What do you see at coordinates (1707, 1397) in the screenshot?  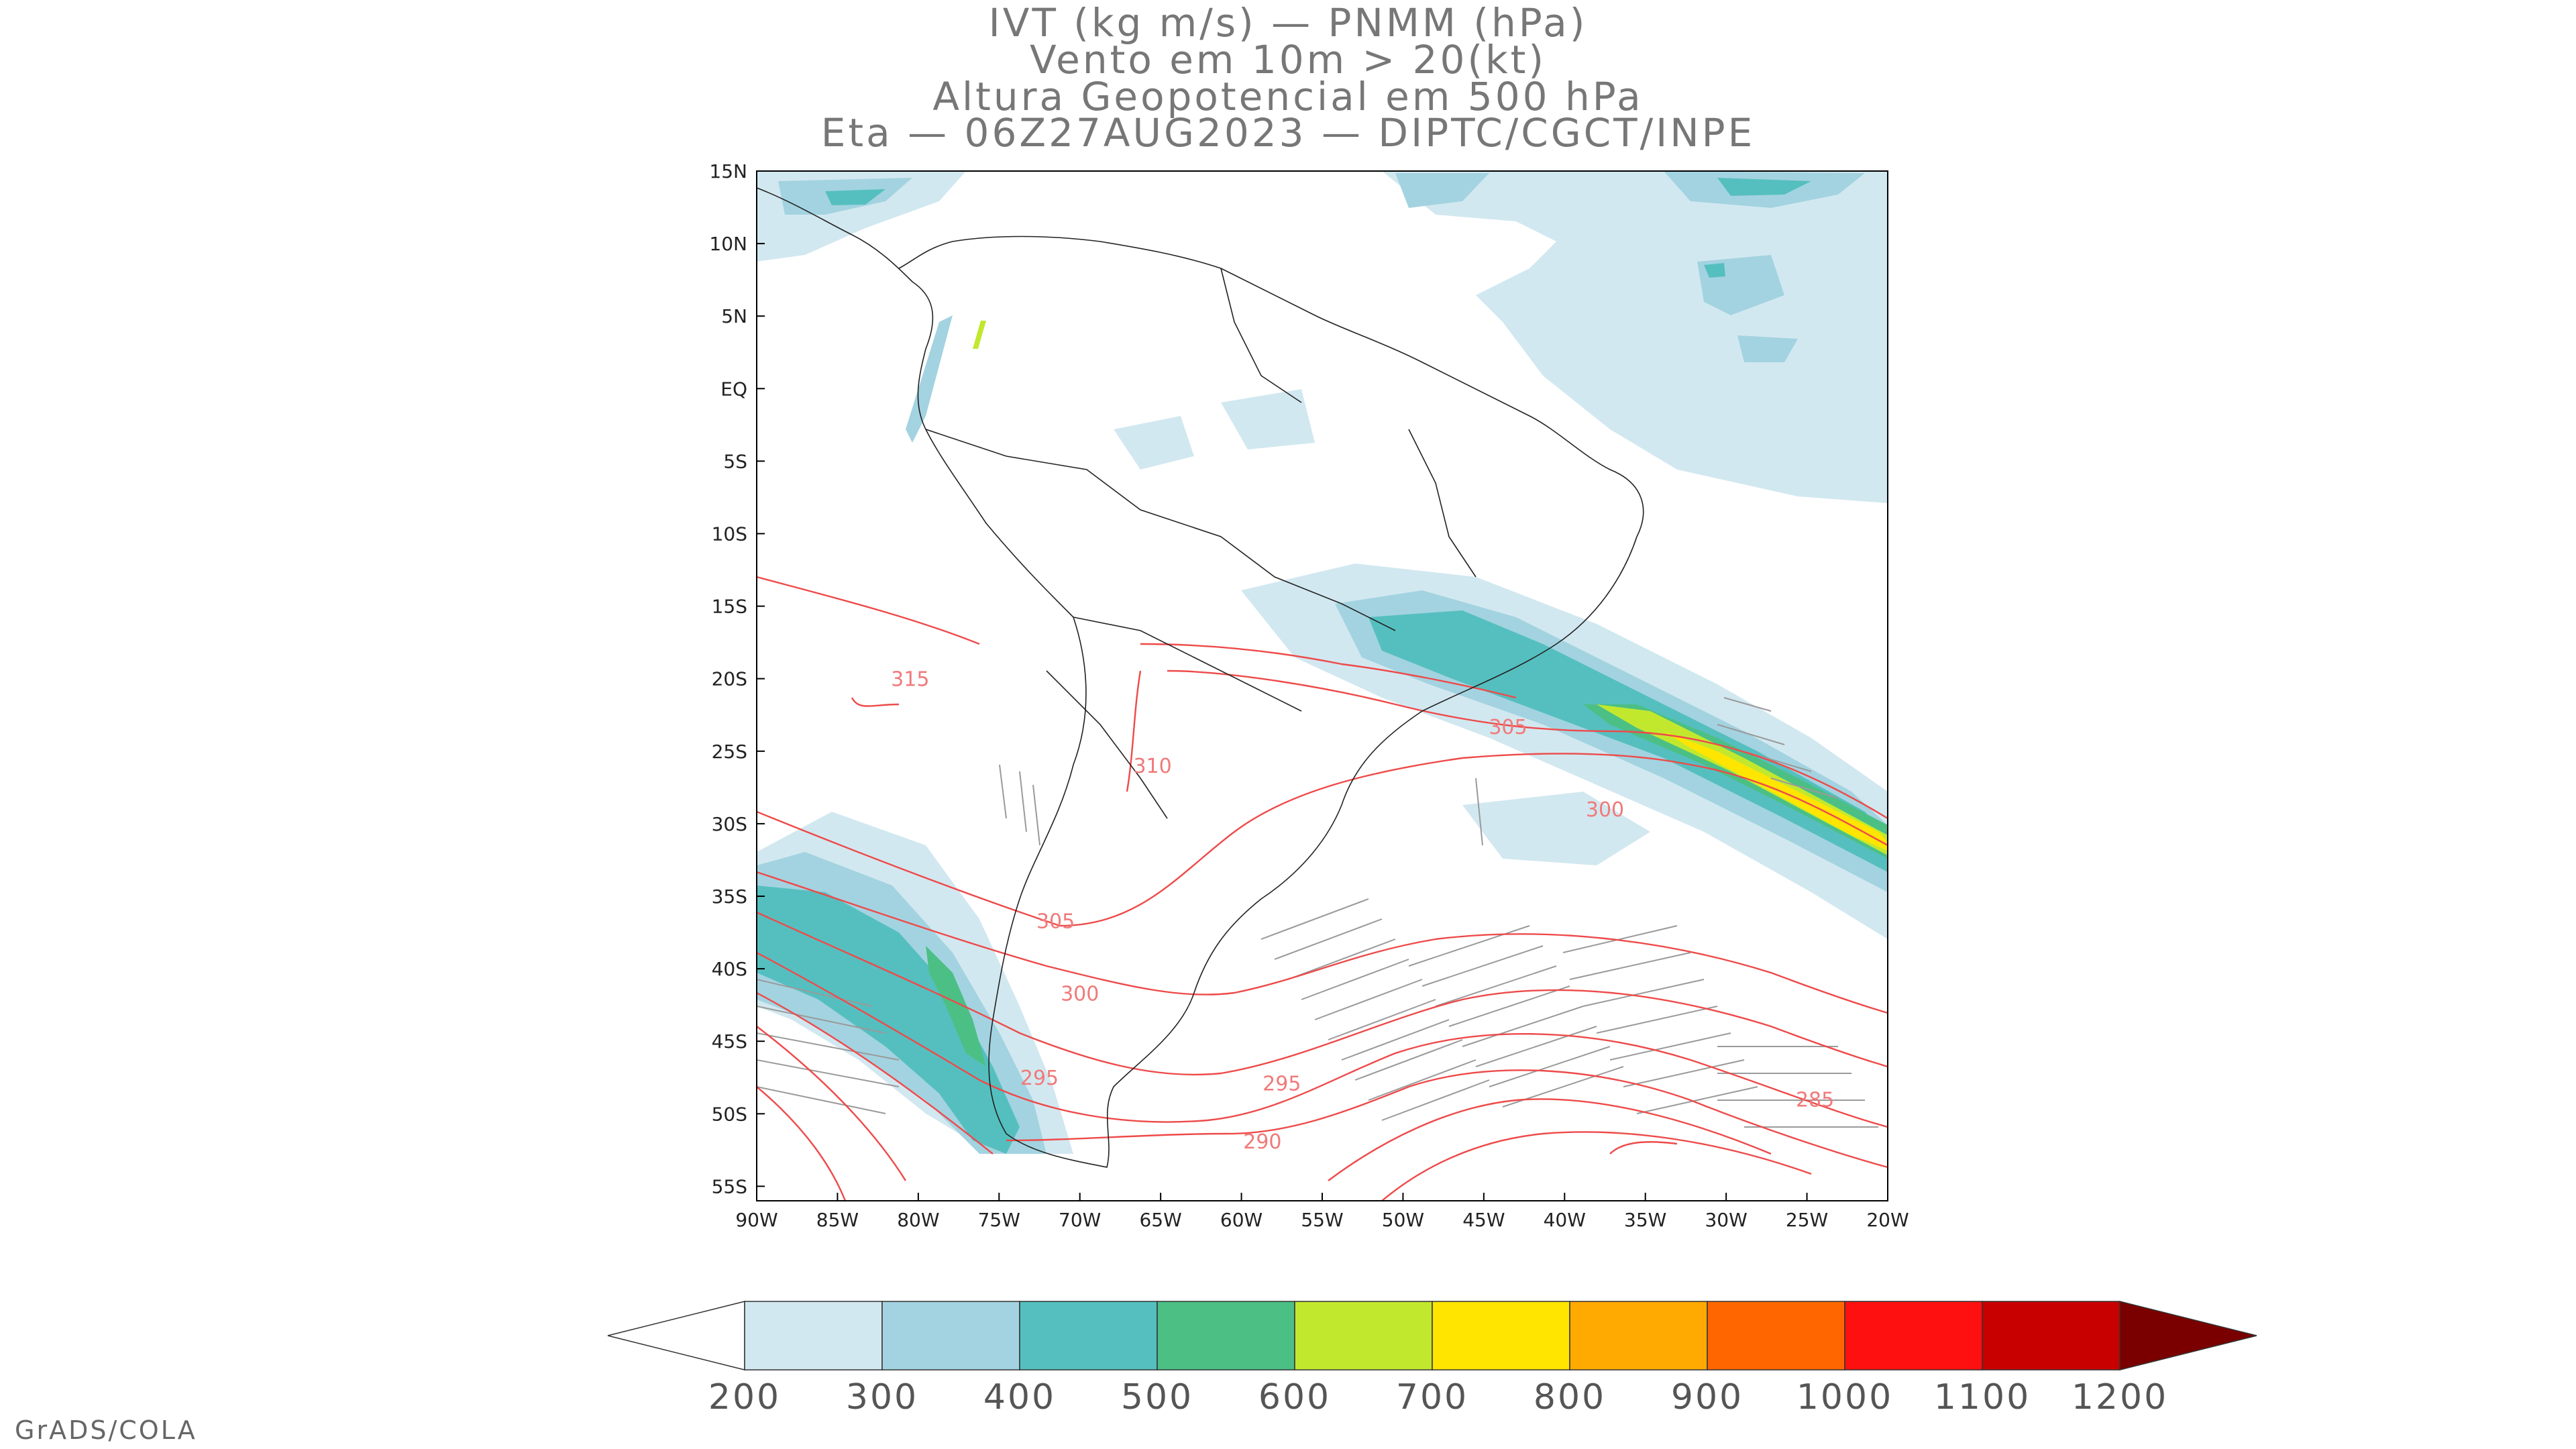 I see `colorbar-label: 900` at bounding box center [1707, 1397].